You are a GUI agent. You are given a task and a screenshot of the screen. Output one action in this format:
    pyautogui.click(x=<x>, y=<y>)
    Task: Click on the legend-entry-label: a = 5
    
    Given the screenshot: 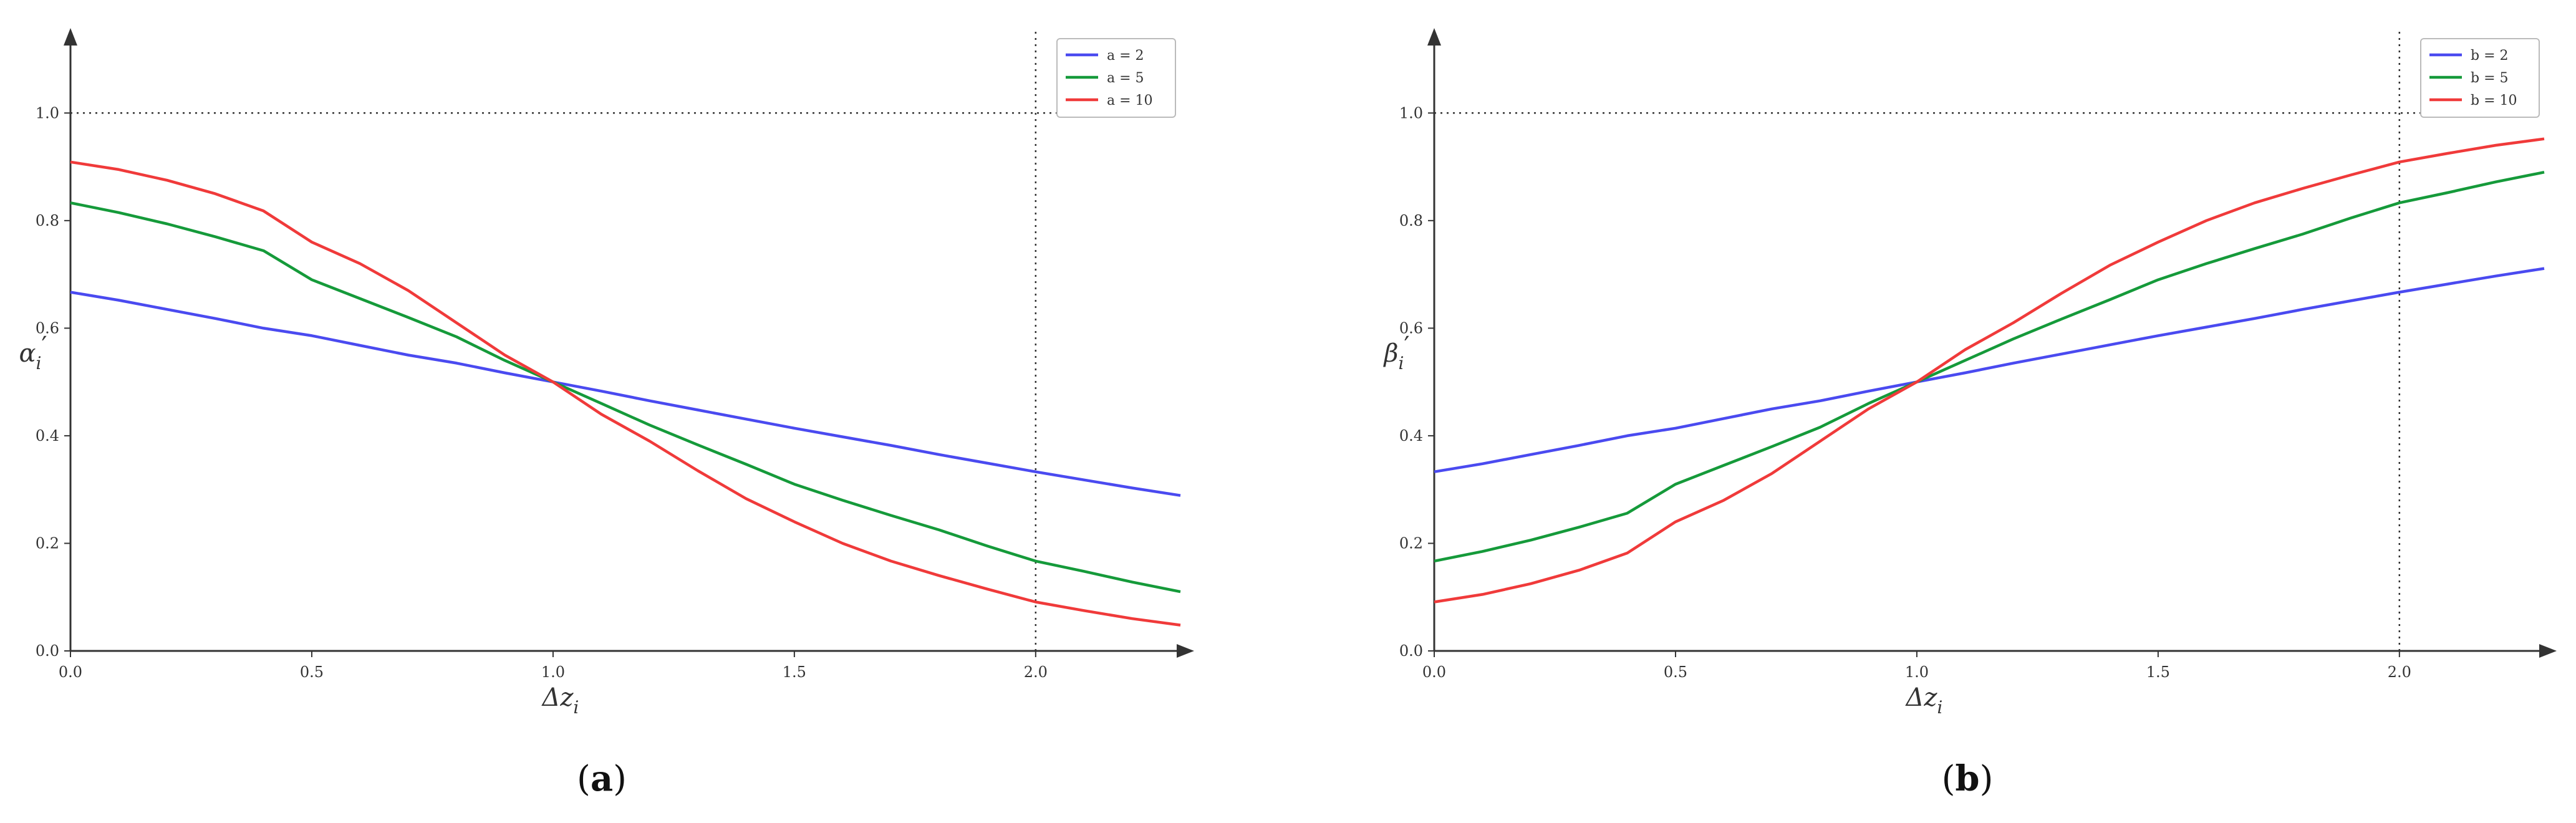 What is the action you would take?
    pyautogui.click(x=1125, y=78)
    